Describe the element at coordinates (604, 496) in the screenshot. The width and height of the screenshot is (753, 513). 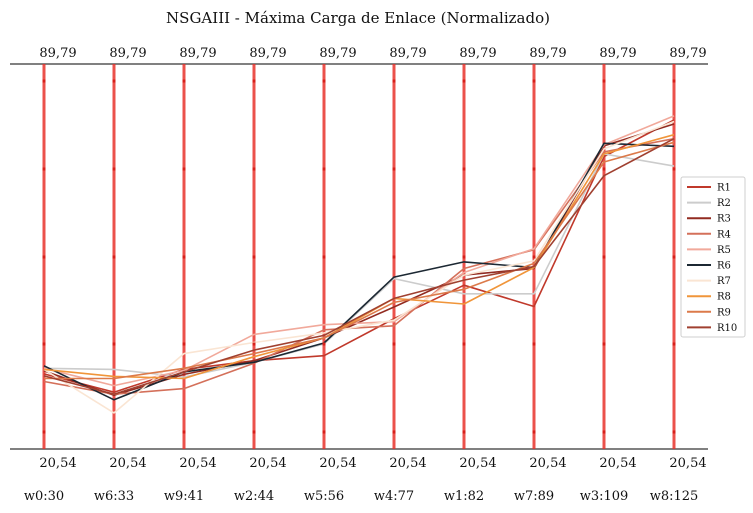
I see `axis-name-label: w3:109` at that location.